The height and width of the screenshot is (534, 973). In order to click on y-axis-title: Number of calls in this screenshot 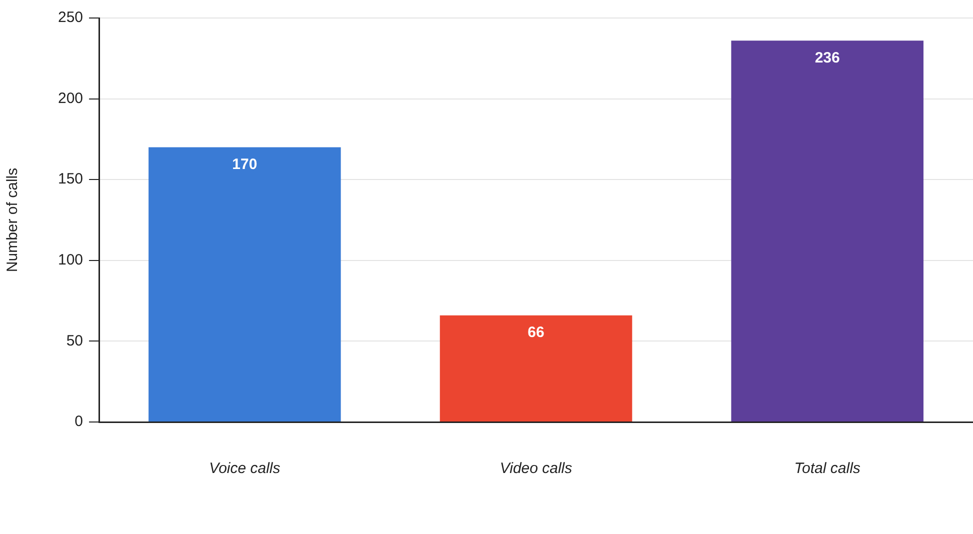, I will do `click(13, 220)`.